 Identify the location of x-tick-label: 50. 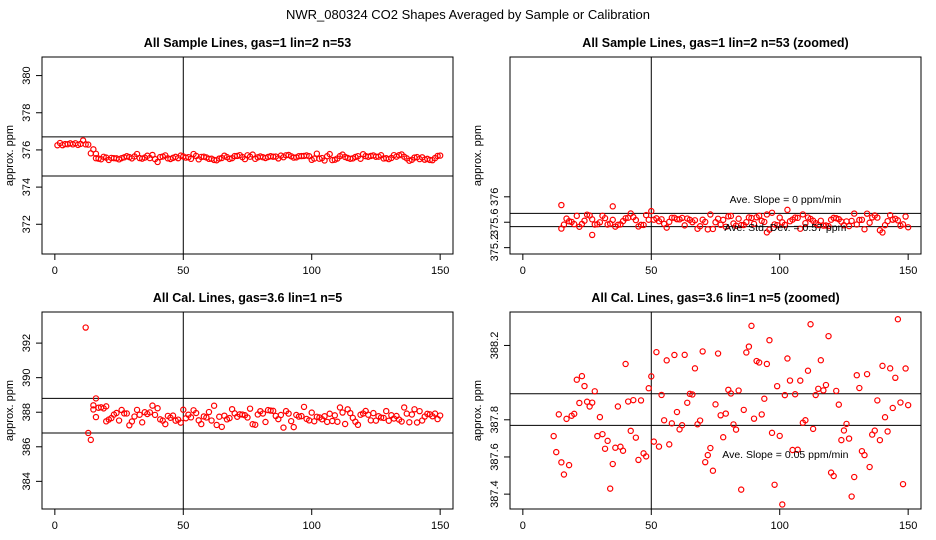
(651, 271).